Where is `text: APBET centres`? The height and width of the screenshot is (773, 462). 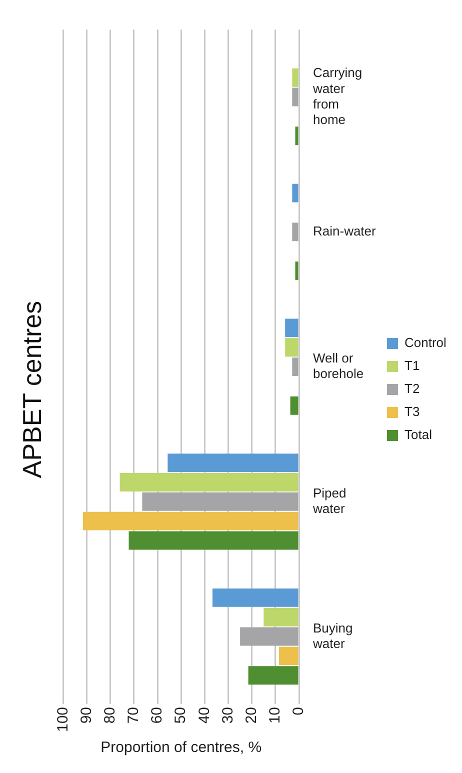 text: APBET centres is located at coordinates (31, 389).